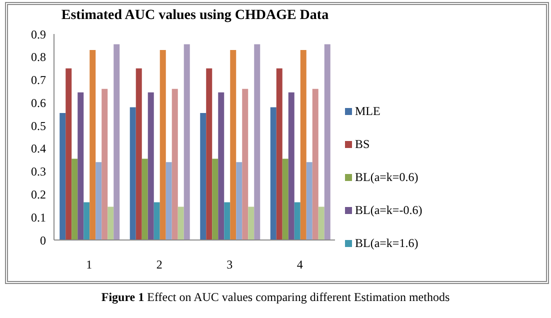 This screenshot has width=551, height=318. Describe the element at coordinates (38, 125) in the screenshot. I see `y-tick-label: 0.5` at that location.